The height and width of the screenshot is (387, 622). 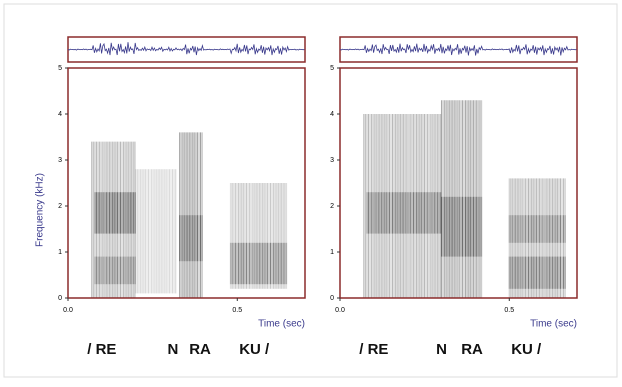 I want to click on y-axis-label: Frequency (kHz), so click(x=40, y=210).